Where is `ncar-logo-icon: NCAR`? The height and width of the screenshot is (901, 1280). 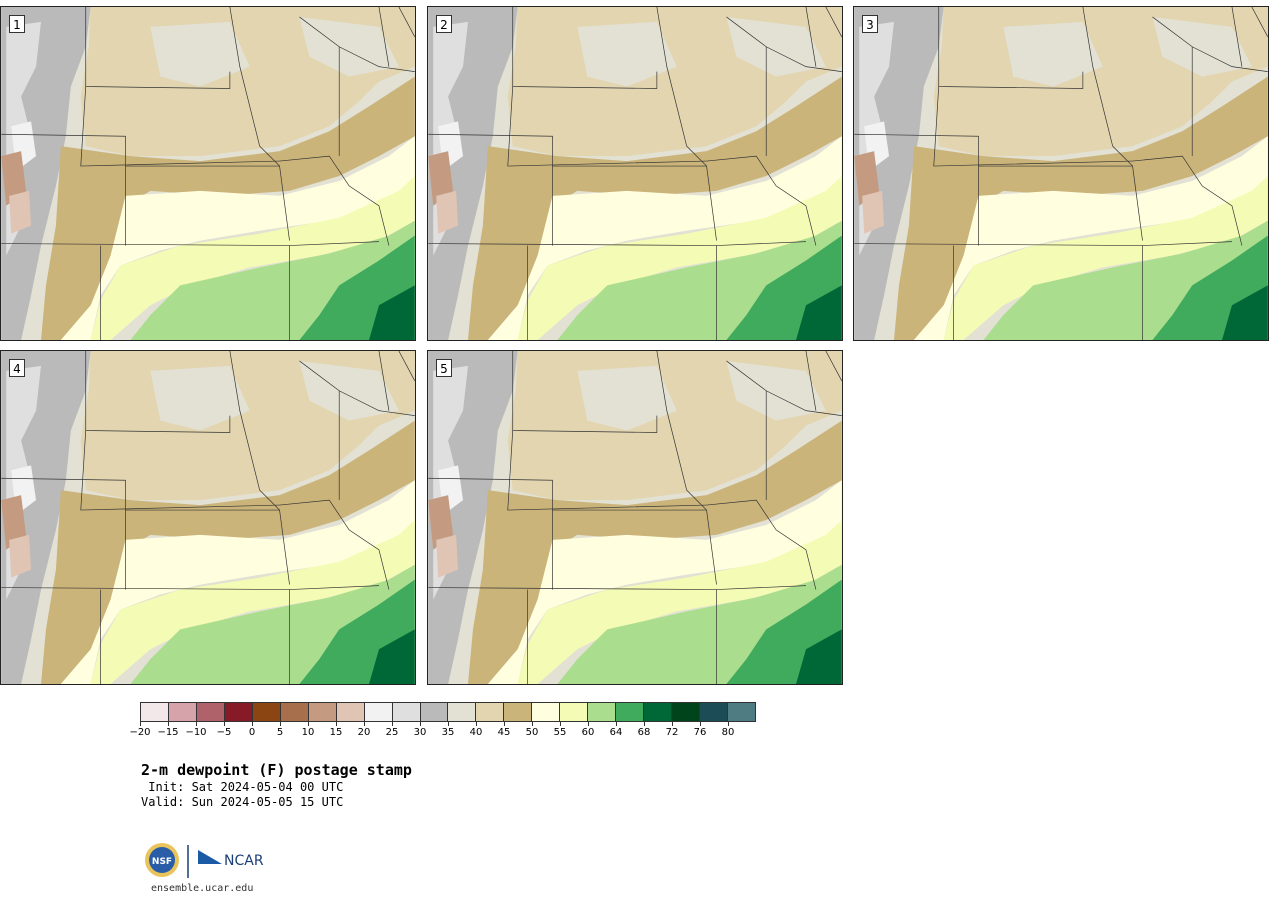 ncar-logo-icon: NCAR is located at coordinates (231, 859).